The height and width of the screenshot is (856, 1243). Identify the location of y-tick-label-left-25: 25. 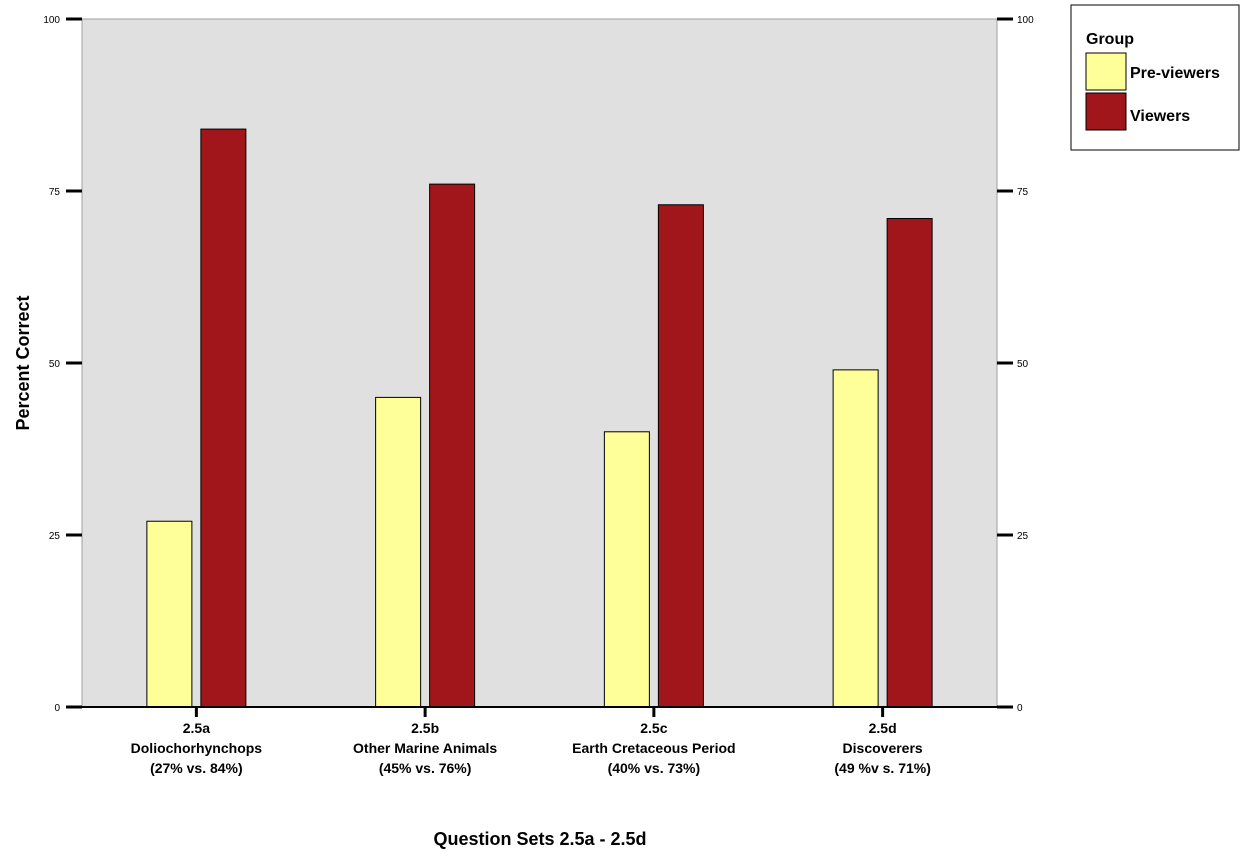
(55, 536).